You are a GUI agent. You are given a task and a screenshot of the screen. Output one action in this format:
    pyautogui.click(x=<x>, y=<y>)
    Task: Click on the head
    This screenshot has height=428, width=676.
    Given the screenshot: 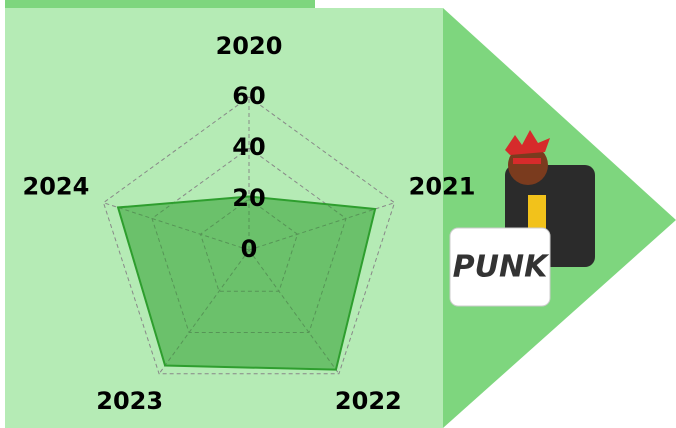 What is the action you would take?
    pyautogui.click(x=528, y=165)
    